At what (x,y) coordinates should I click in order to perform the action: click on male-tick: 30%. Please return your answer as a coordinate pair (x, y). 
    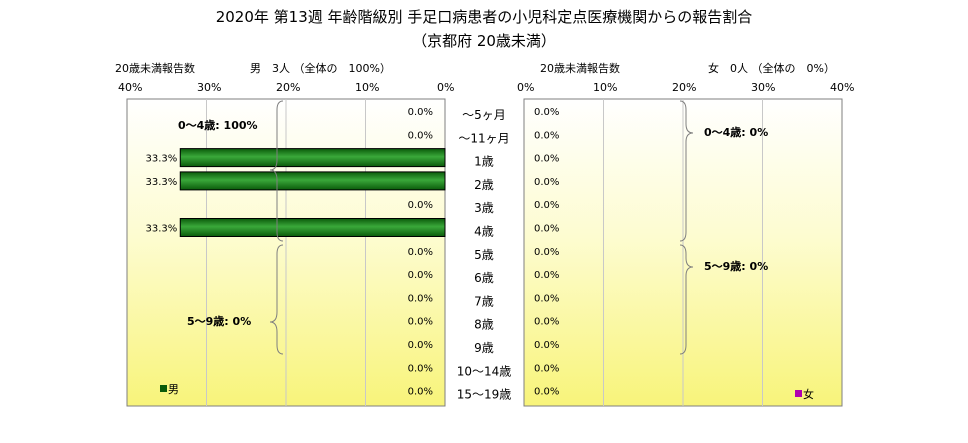
    Looking at the image, I should click on (209, 87).